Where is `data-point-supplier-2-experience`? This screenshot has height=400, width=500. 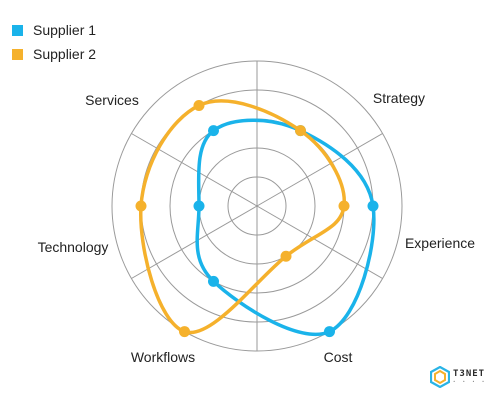
data-point-supplier-2-experience is located at coordinates (344, 206).